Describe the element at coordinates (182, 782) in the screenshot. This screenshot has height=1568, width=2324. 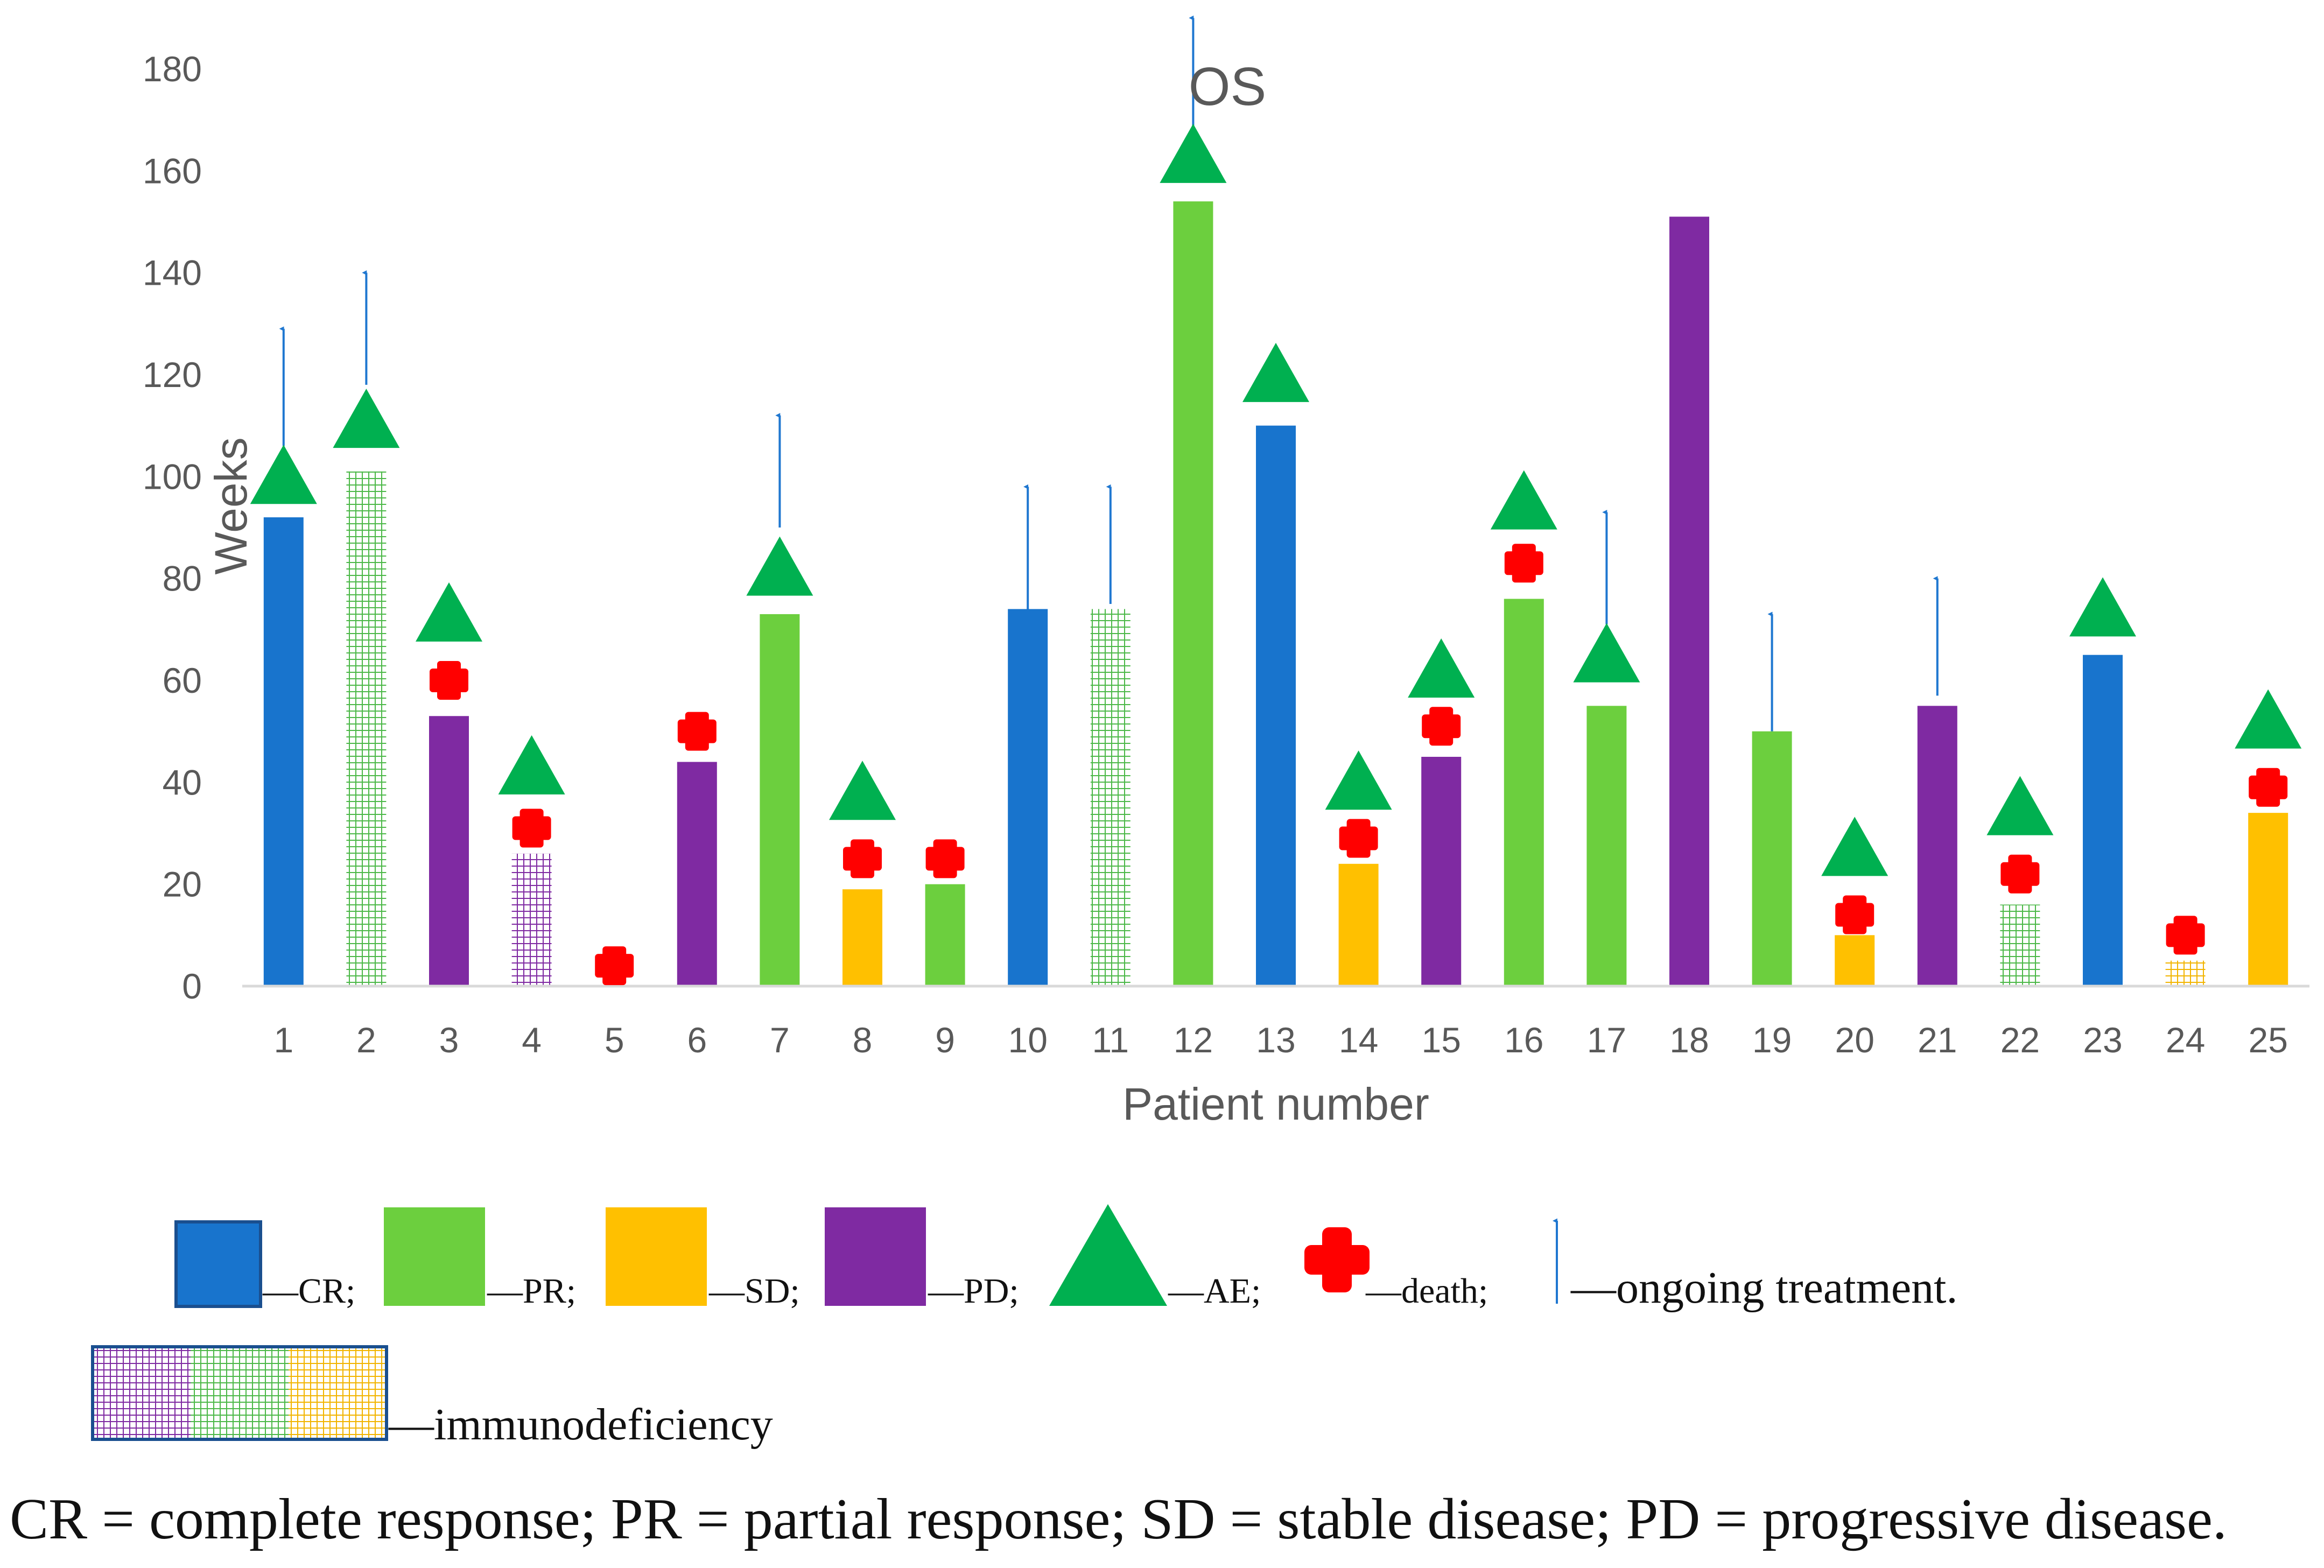
I see `y-tick-label: 40` at that location.